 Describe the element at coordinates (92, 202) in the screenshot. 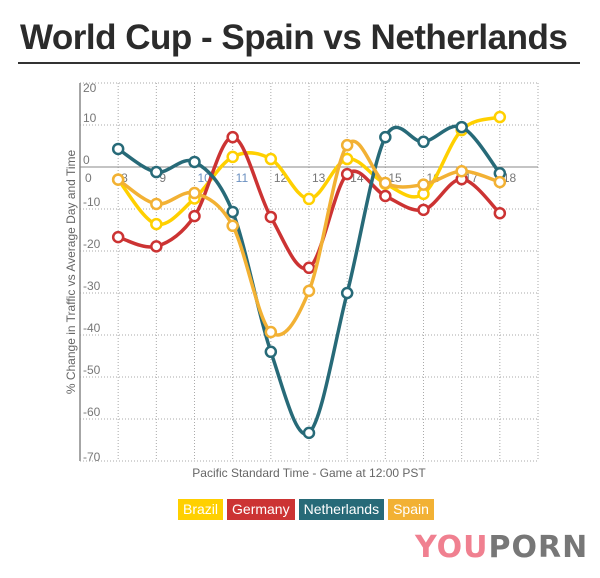

I see `y-tick-label: -10` at that location.